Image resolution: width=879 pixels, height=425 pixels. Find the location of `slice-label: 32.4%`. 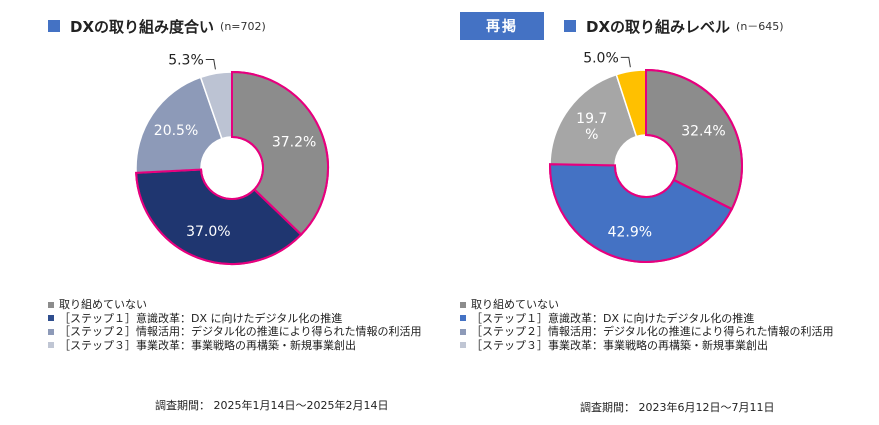

slice-label: 32.4% is located at coordinates (703, 132).